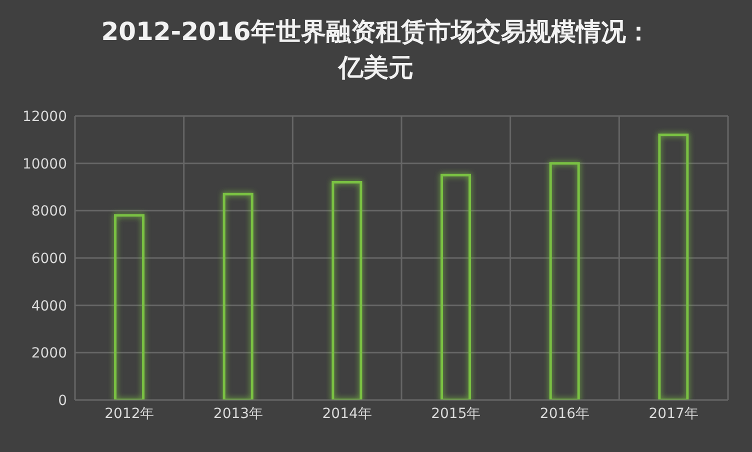 The height and width of the screenshot is (452, 752). I want to click on chart-title: 2012-2016年世界融资租赁市场交易规模情况：亿美元, so click(376, 50).